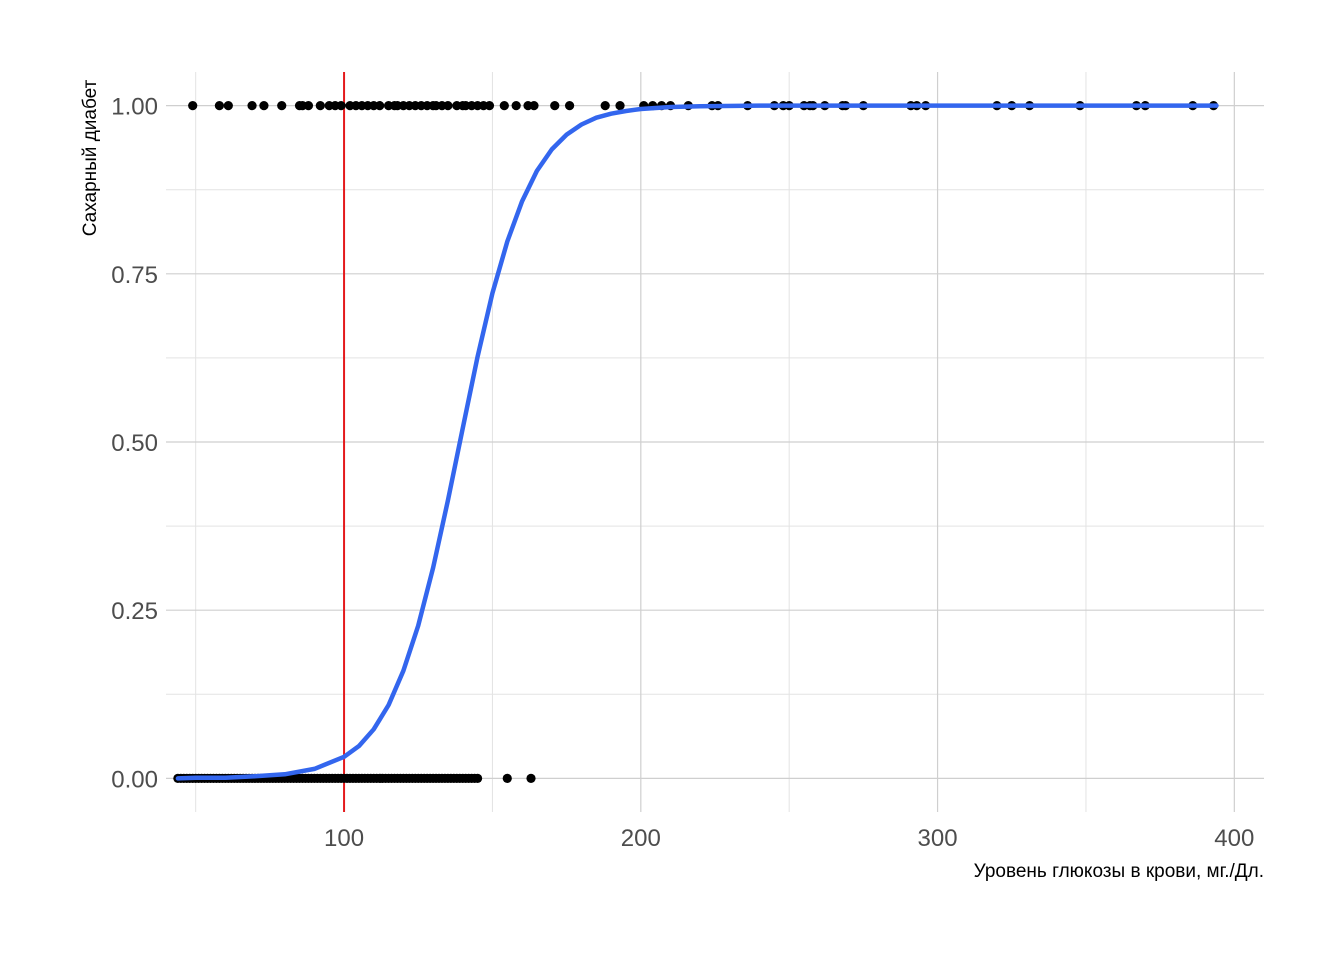 Image resolution: width=1344 pixels, height=960 pixels. Describe the element at coordinates (134, 107) in the screenshot. I see `y-tick-label: 1.00` at that location.